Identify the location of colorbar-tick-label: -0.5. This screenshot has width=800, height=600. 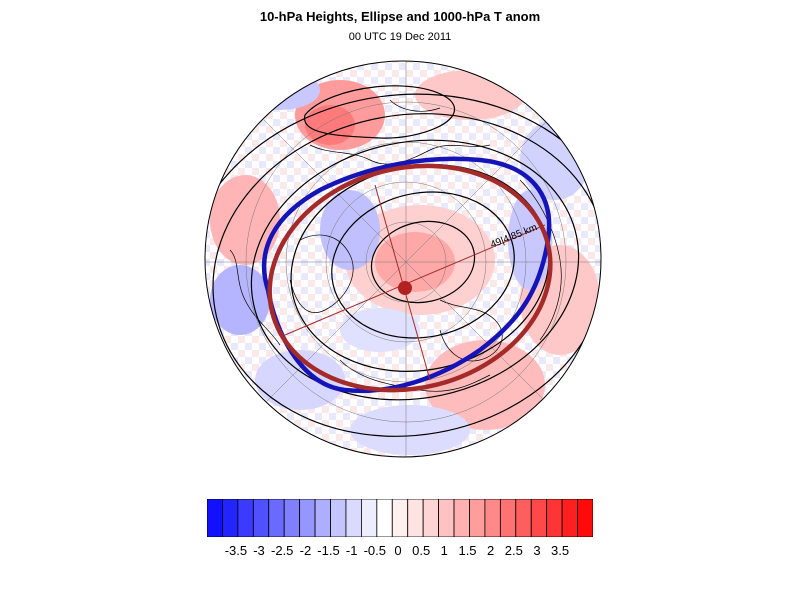
(374, 550).